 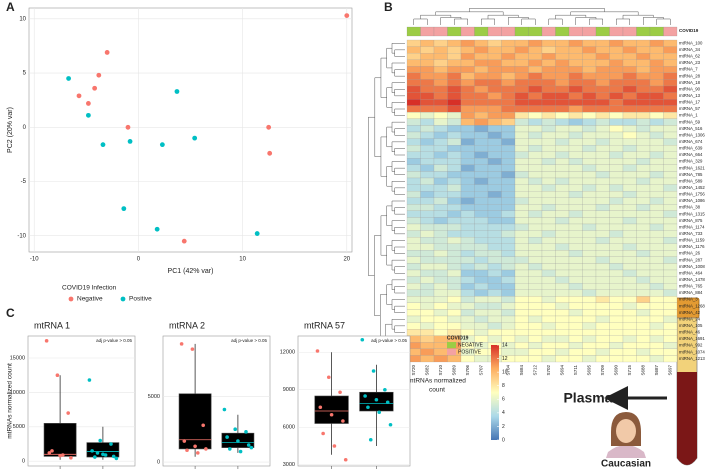 I want to click on column-label: S689, so click(x=453, y=370).